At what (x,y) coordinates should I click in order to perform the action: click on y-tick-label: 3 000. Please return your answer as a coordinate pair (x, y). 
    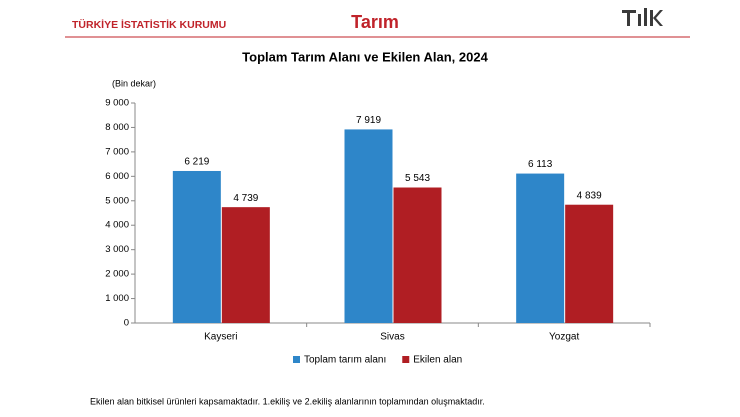
    Looking at the image, I should click on (117, 249).